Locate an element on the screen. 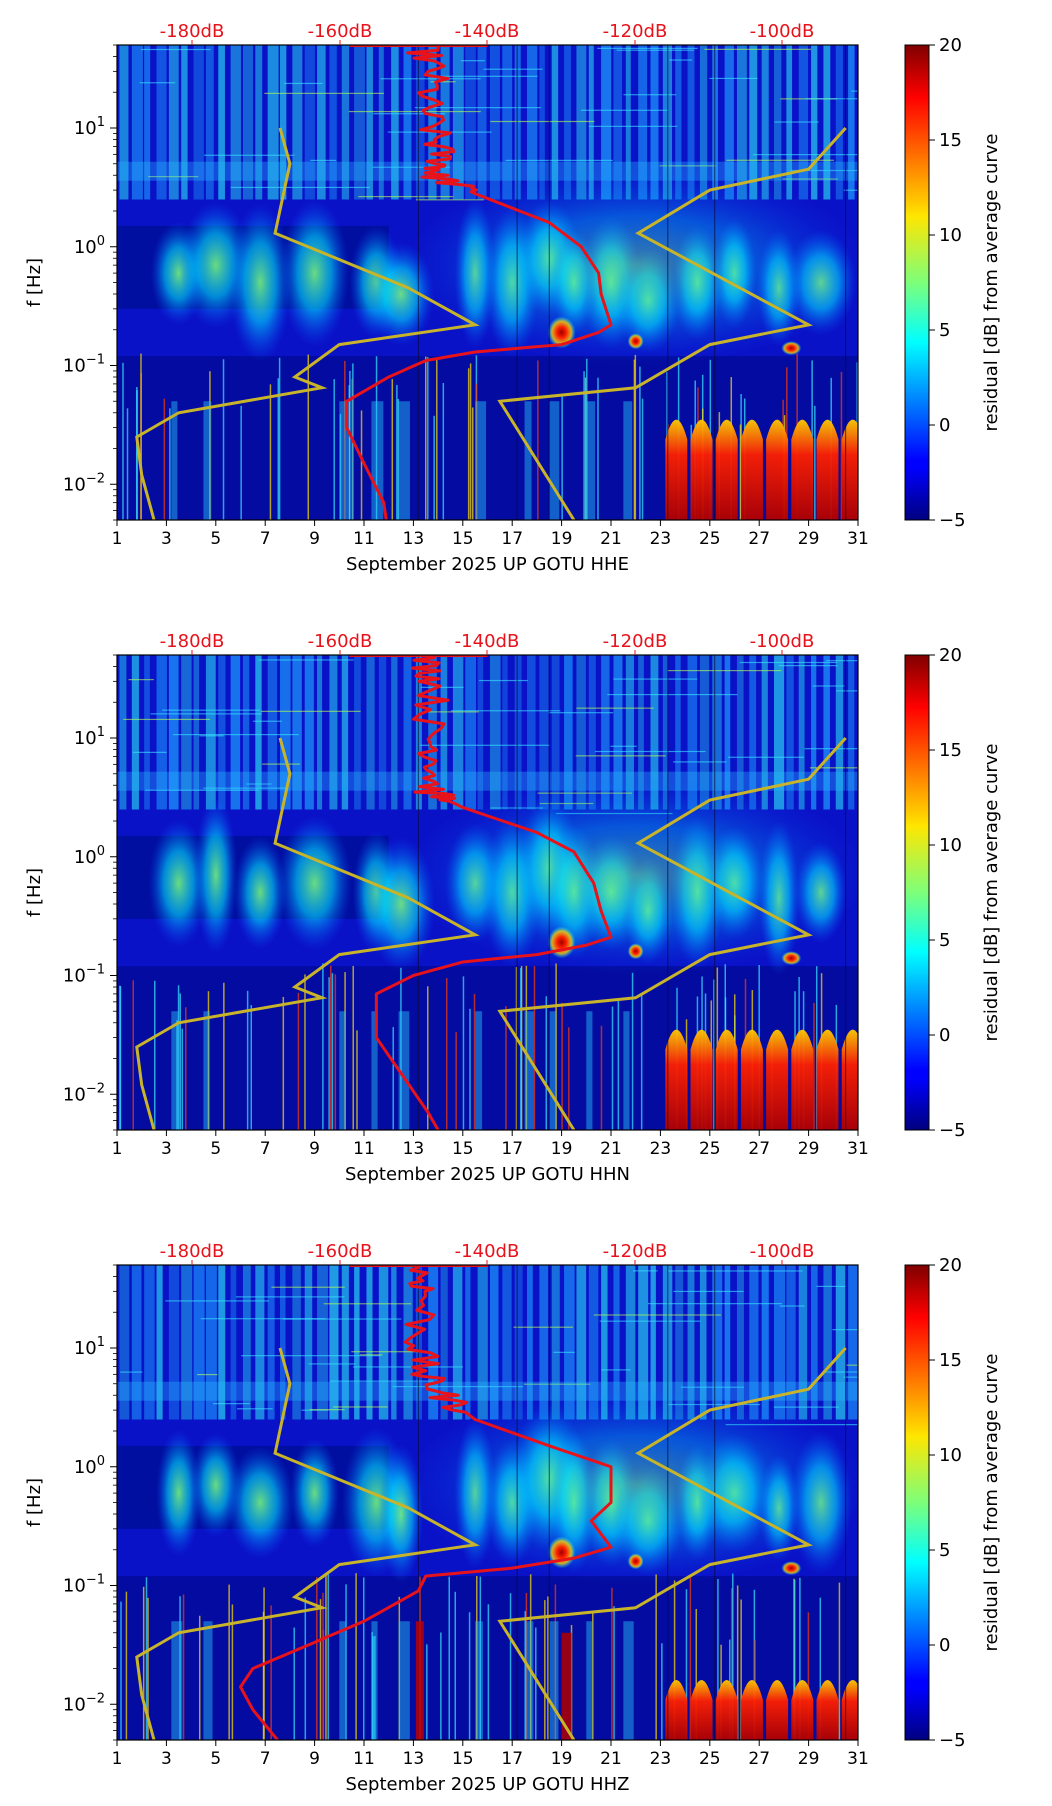 Image resolution: width=1052 pixels, height=1806 pixels. x-axis-label: September 2025 UP GOTU HHZ is located at coordinates (488, 1784).